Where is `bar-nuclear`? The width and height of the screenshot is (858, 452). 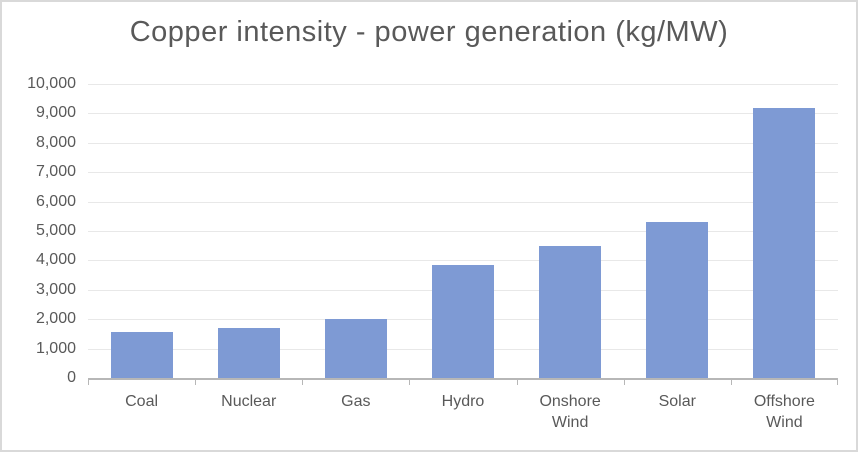
bar-nuclear is located at coordinates (248, 353).